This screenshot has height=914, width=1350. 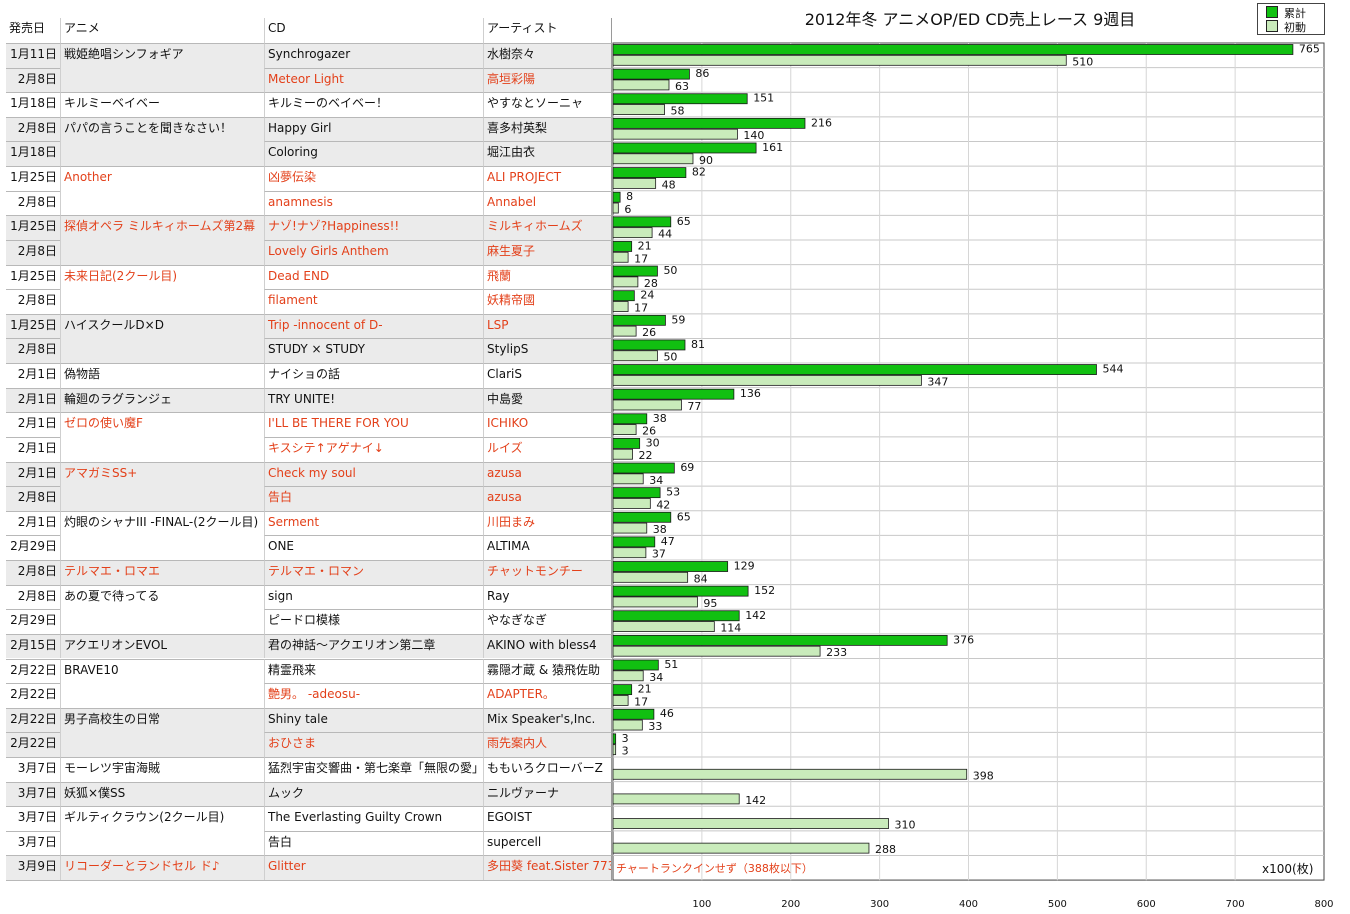 I want to click on anime-title: 輪廻のラグランジェ, so click(x=162, y=400).